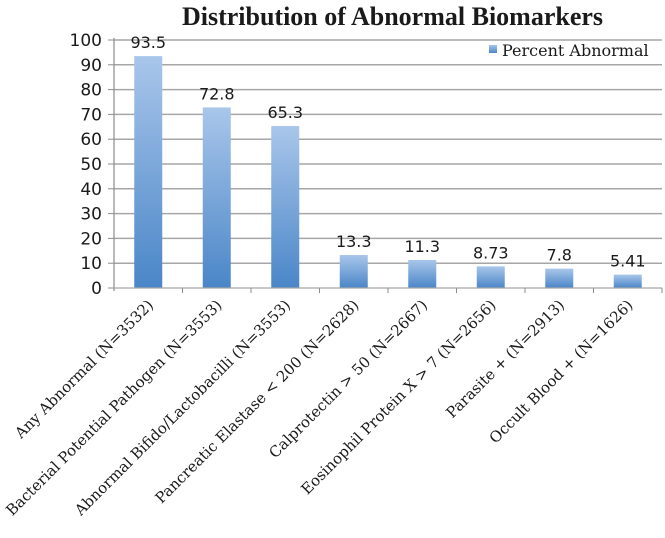 The height and width of the screenshot is (538, 665). What do you see at coordinates (91, 215) in the screenshot?
I see `y-tick-label: 30` at bounding box center [91, 215].